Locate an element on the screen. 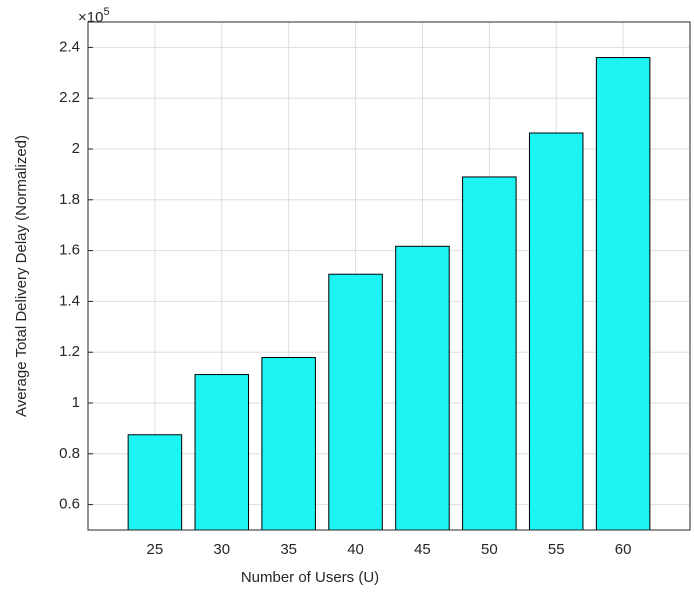 The height and width of the screenshot is (593, 694). y-tick-label: 2.2 is located at coordinates (69, 97).